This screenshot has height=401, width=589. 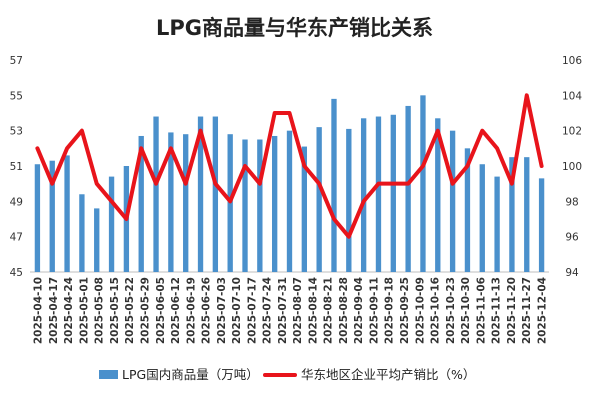 What do you see at coordinates (572, 273) in the screenshot?
I see `right-axis-tick-label: 94` at bounding box center [572, 273].